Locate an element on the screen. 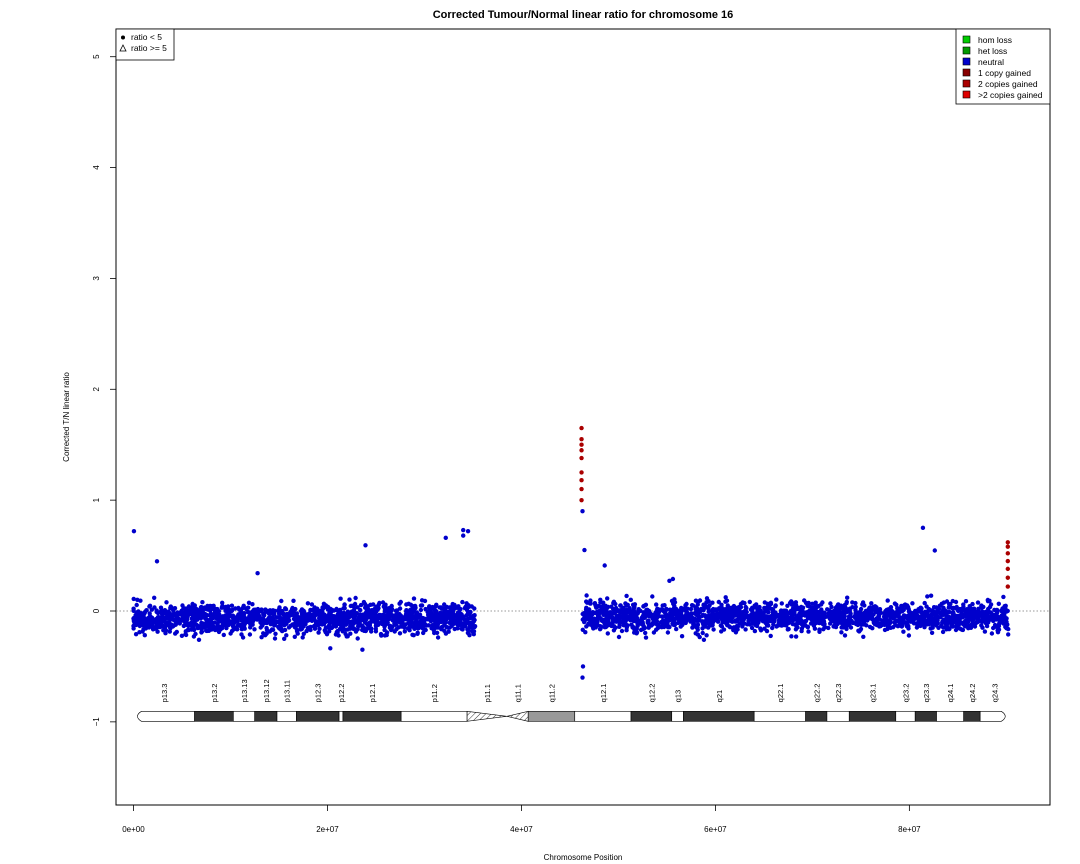  x-axis-label: Chromosome Position is located at coordinates (583, 857).